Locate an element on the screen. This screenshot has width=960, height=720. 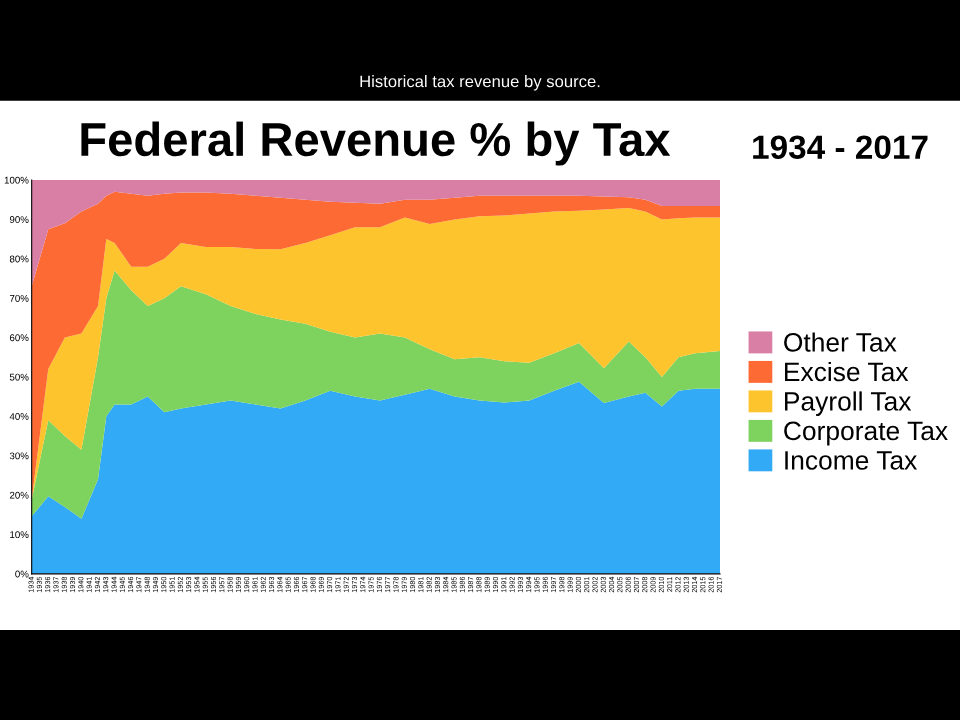
legend-label: Payroll Tax is located at coordinates (848, 403).